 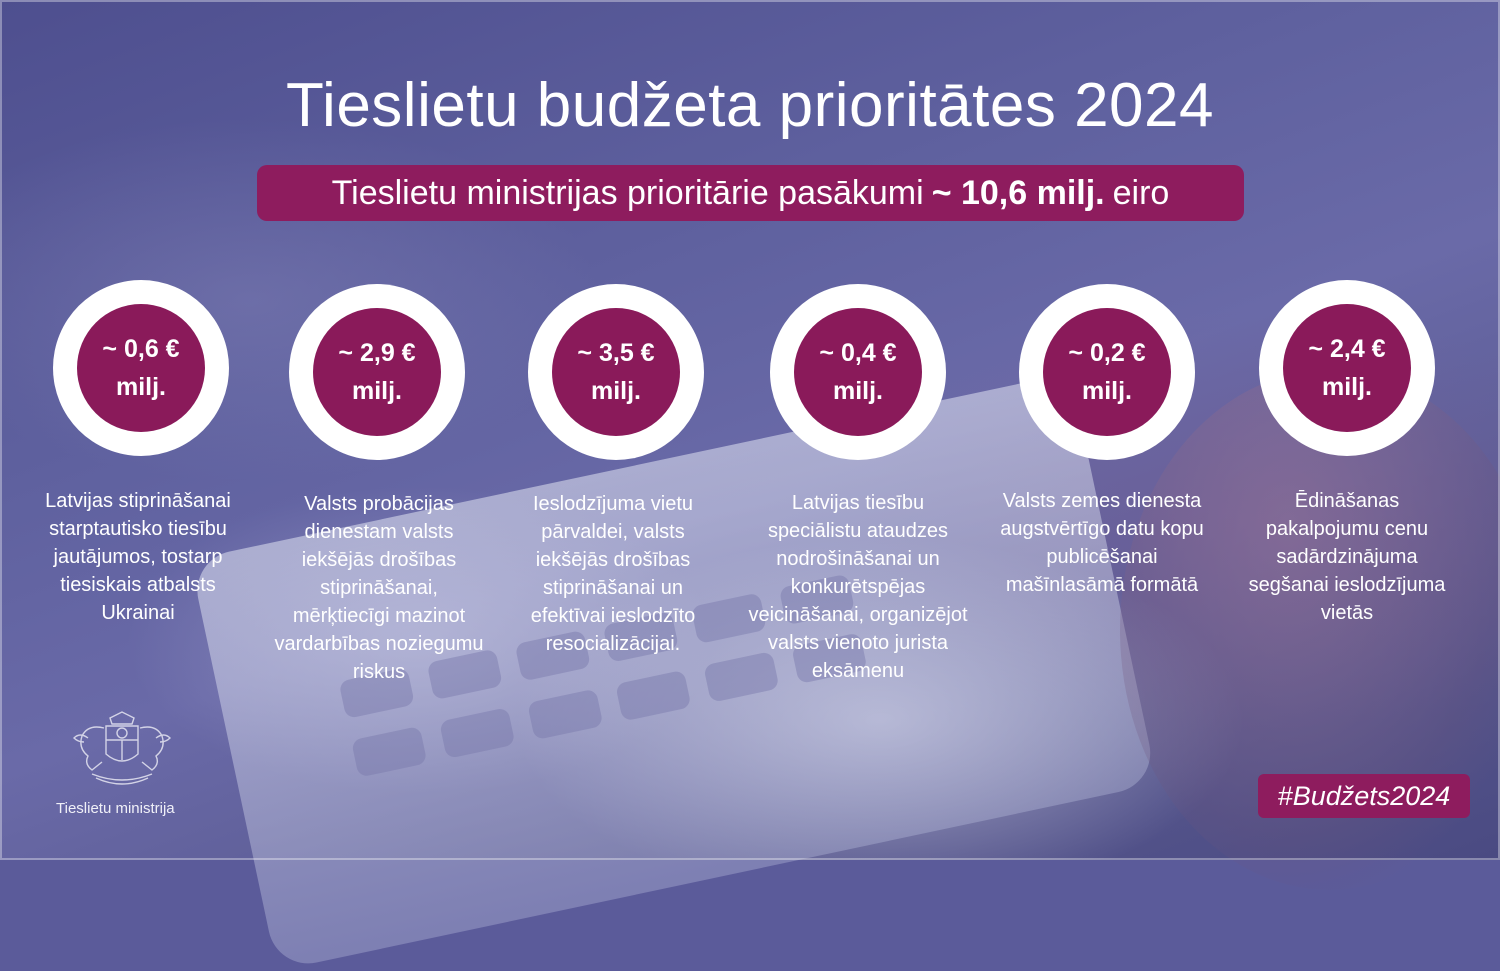 What do you see at coordinates (858, 353) in the screenshot?
I see `amount-value: ~ 0,4 €` at bounding box center [858, 353].